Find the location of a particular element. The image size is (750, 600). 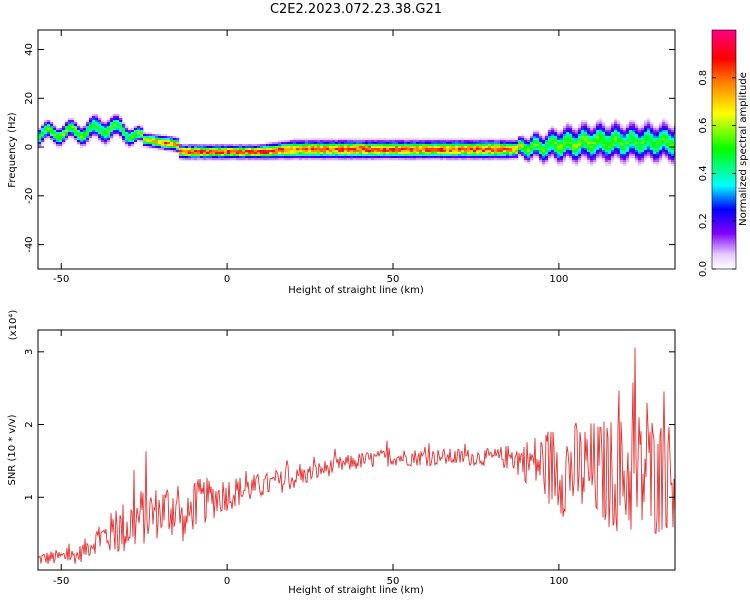

y-tick-label: 40 is located at coordinates (29, 49).